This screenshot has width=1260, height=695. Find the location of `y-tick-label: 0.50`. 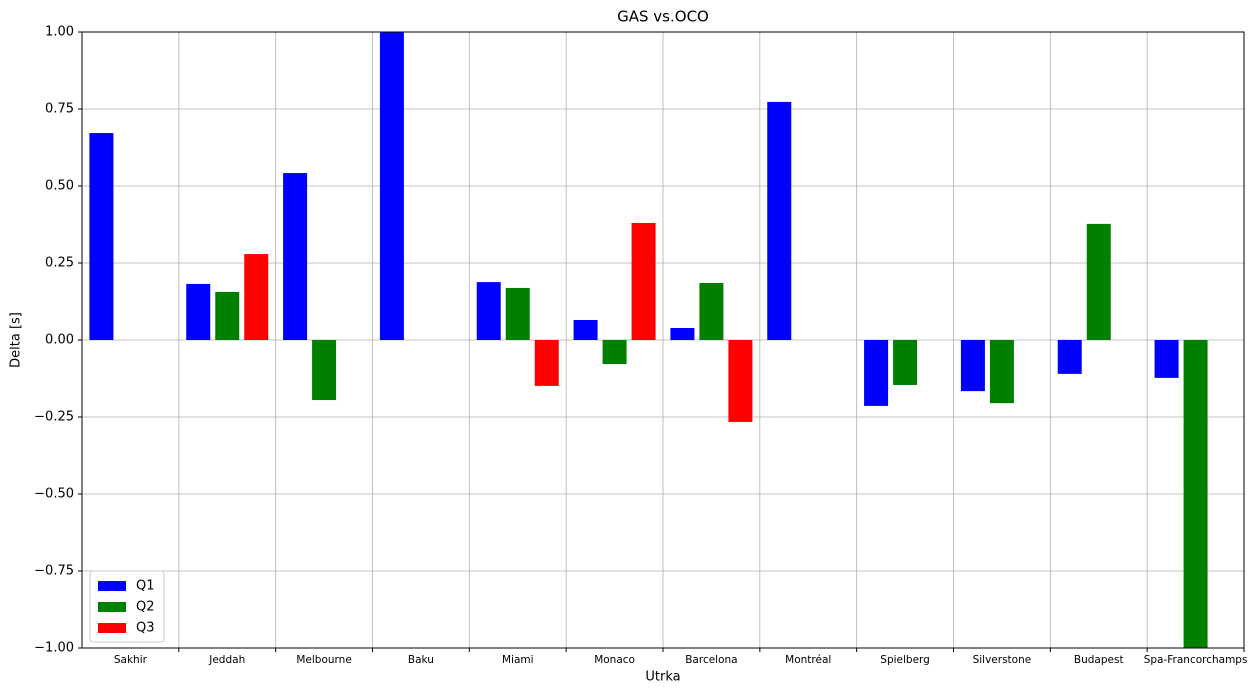

y-tick-label: 0.50 is located at coordinates (59, 186).